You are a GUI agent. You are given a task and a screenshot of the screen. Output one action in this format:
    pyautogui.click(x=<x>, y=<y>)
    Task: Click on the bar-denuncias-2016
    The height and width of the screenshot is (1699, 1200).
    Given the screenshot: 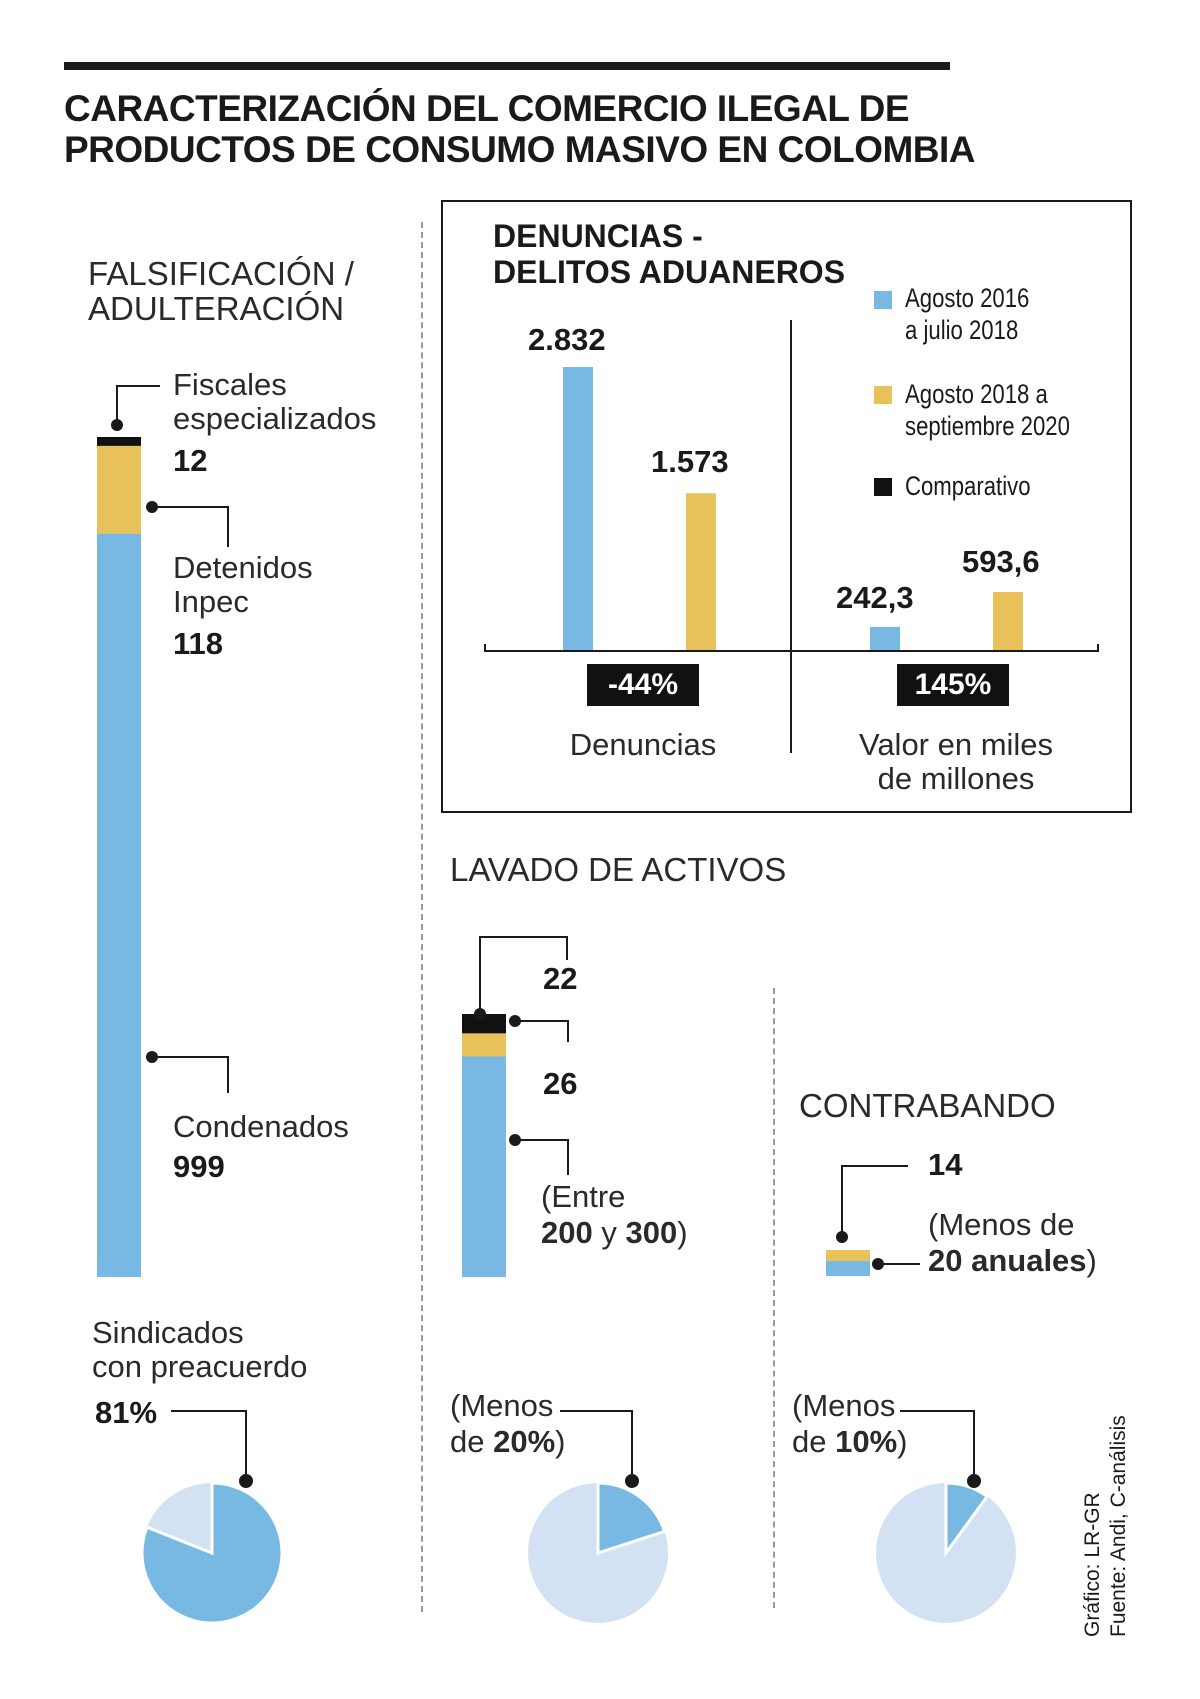 What is the action you would take?
    pyautogui.click(x=578, y=509)
    